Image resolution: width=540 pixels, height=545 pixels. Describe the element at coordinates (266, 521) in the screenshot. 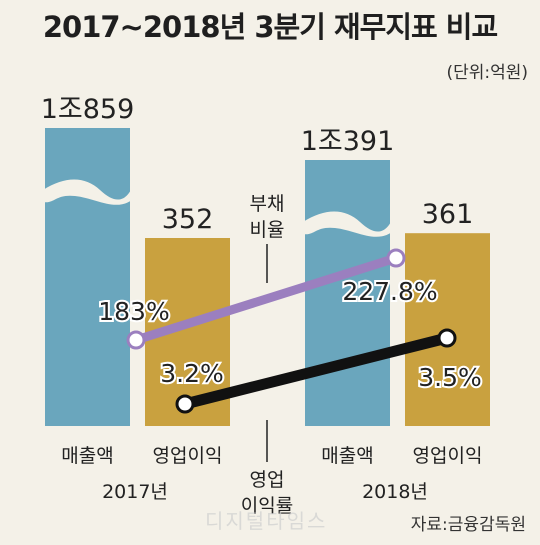

I see `watermark: 디지털타임스` at that location.